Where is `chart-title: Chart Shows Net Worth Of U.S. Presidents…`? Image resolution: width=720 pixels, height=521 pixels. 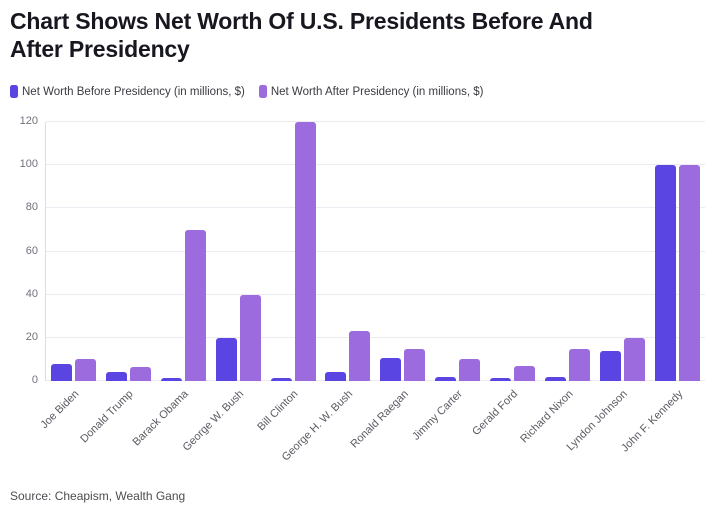
chart-title: Chart Shows Net Worth Of U.S. Presidents… is located at coordinates (355, 35).